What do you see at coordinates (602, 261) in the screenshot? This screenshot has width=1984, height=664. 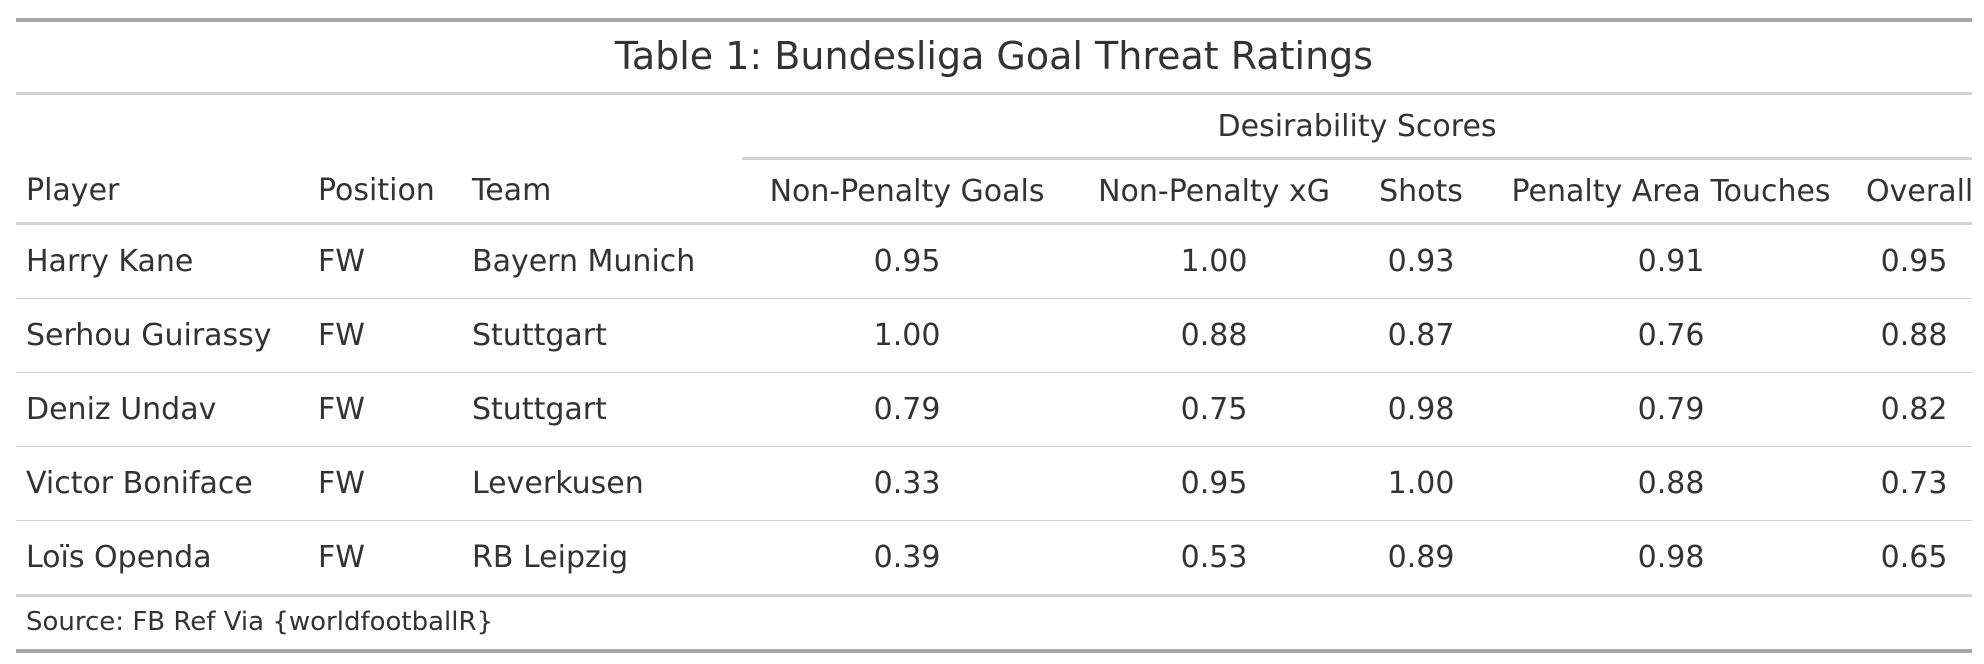 I see `cell-team: Bayern Munich` at bounding box center [602, 261].